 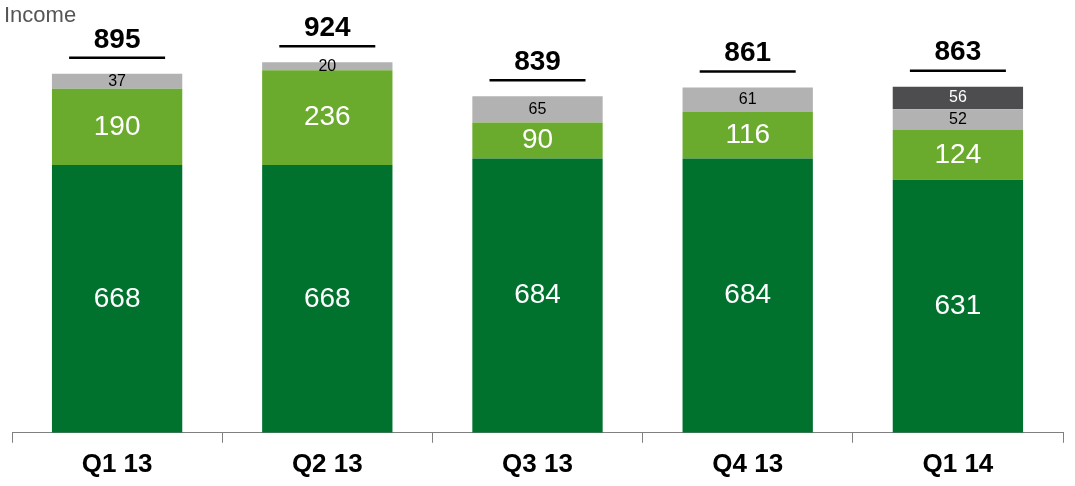 I want to click on data-label: 116, so click(x=748, y=133).